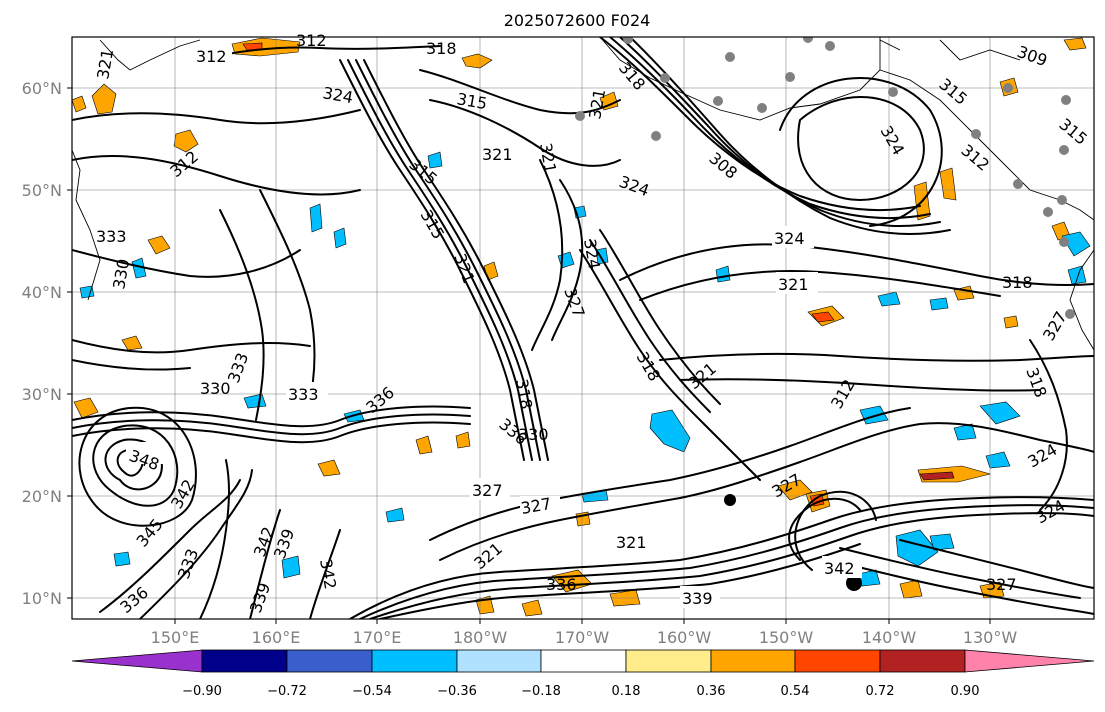  Describe the element at coordinates (457, 691) in the screenshot. I see `colorbar-tick-label: −0.36` at that location.